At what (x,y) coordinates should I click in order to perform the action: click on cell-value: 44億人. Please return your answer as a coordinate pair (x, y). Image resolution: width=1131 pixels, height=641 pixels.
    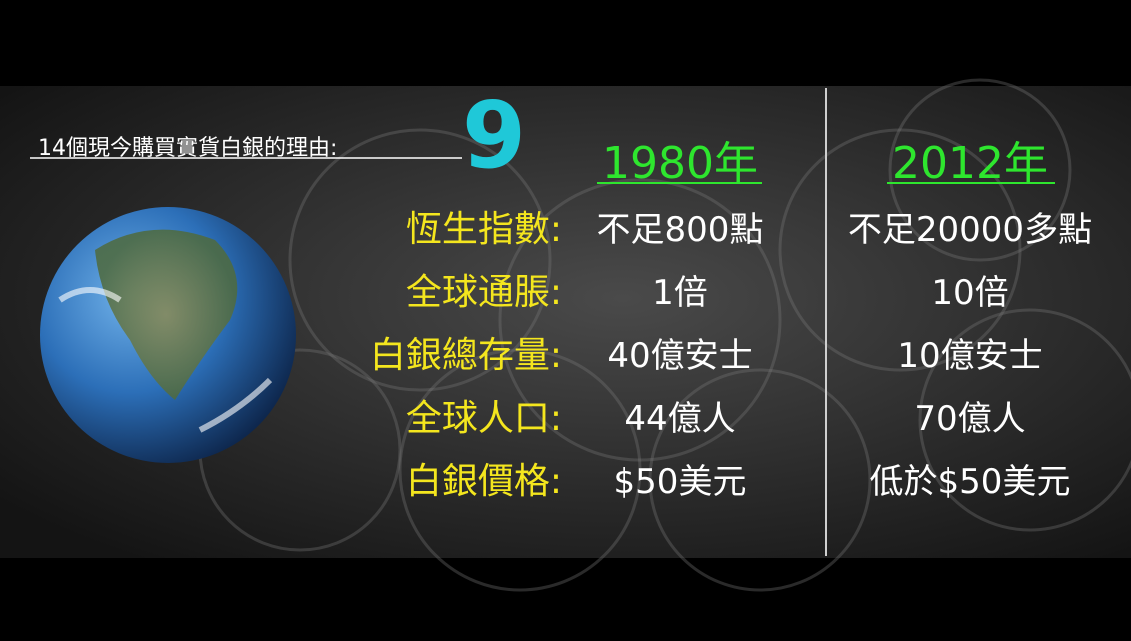
    Looking at the image, I should click on (680, 419).